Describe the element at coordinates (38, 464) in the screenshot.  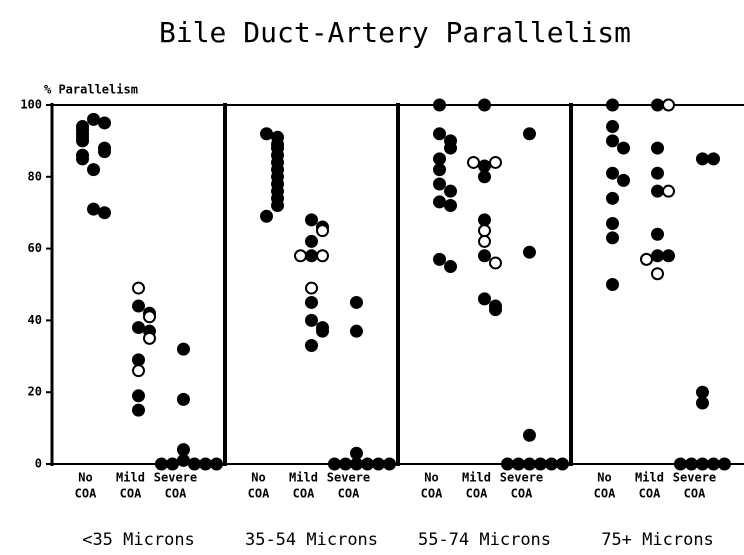
I see `y-tick-label: 0` at that location.